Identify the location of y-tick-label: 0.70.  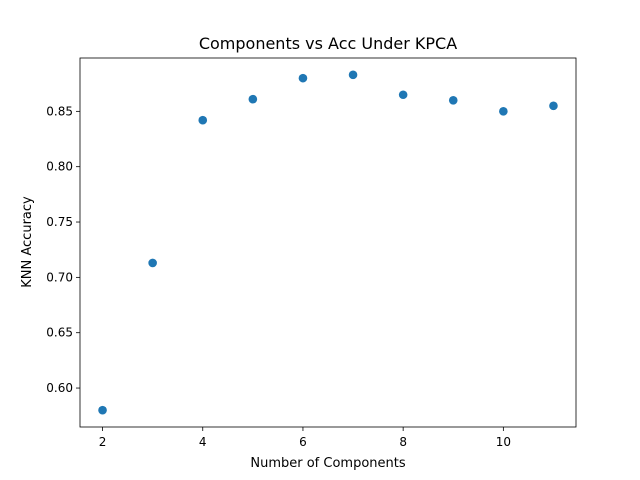
(59, 277).